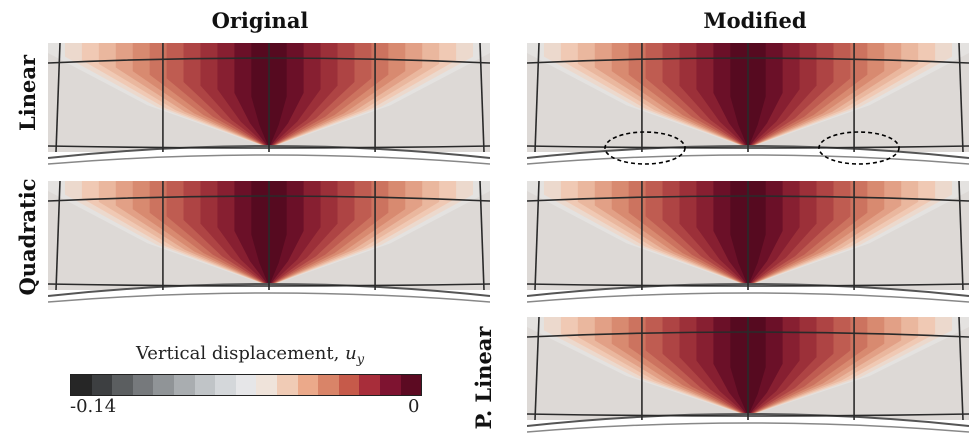 The height and width of the screenshot is (438, 972). Describe the element at coordinates (260, 20) in the screenshot. I see `column-title-original: Original` at that location.